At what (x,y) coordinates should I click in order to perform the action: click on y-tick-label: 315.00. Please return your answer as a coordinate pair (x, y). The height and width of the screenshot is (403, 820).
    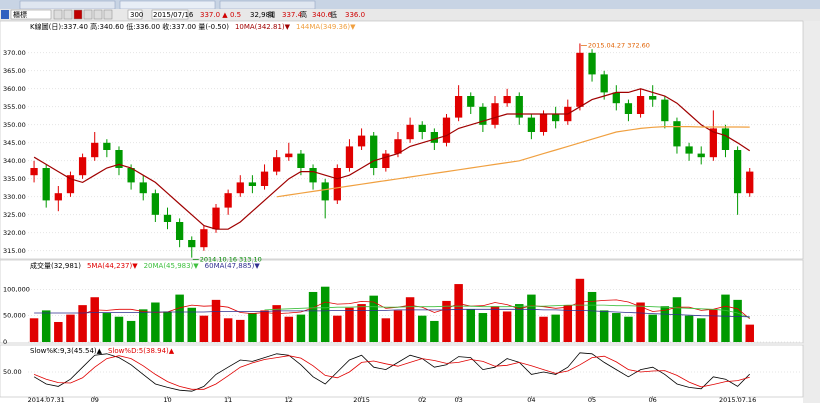
    Looking at the image, I should click on (14, 251).